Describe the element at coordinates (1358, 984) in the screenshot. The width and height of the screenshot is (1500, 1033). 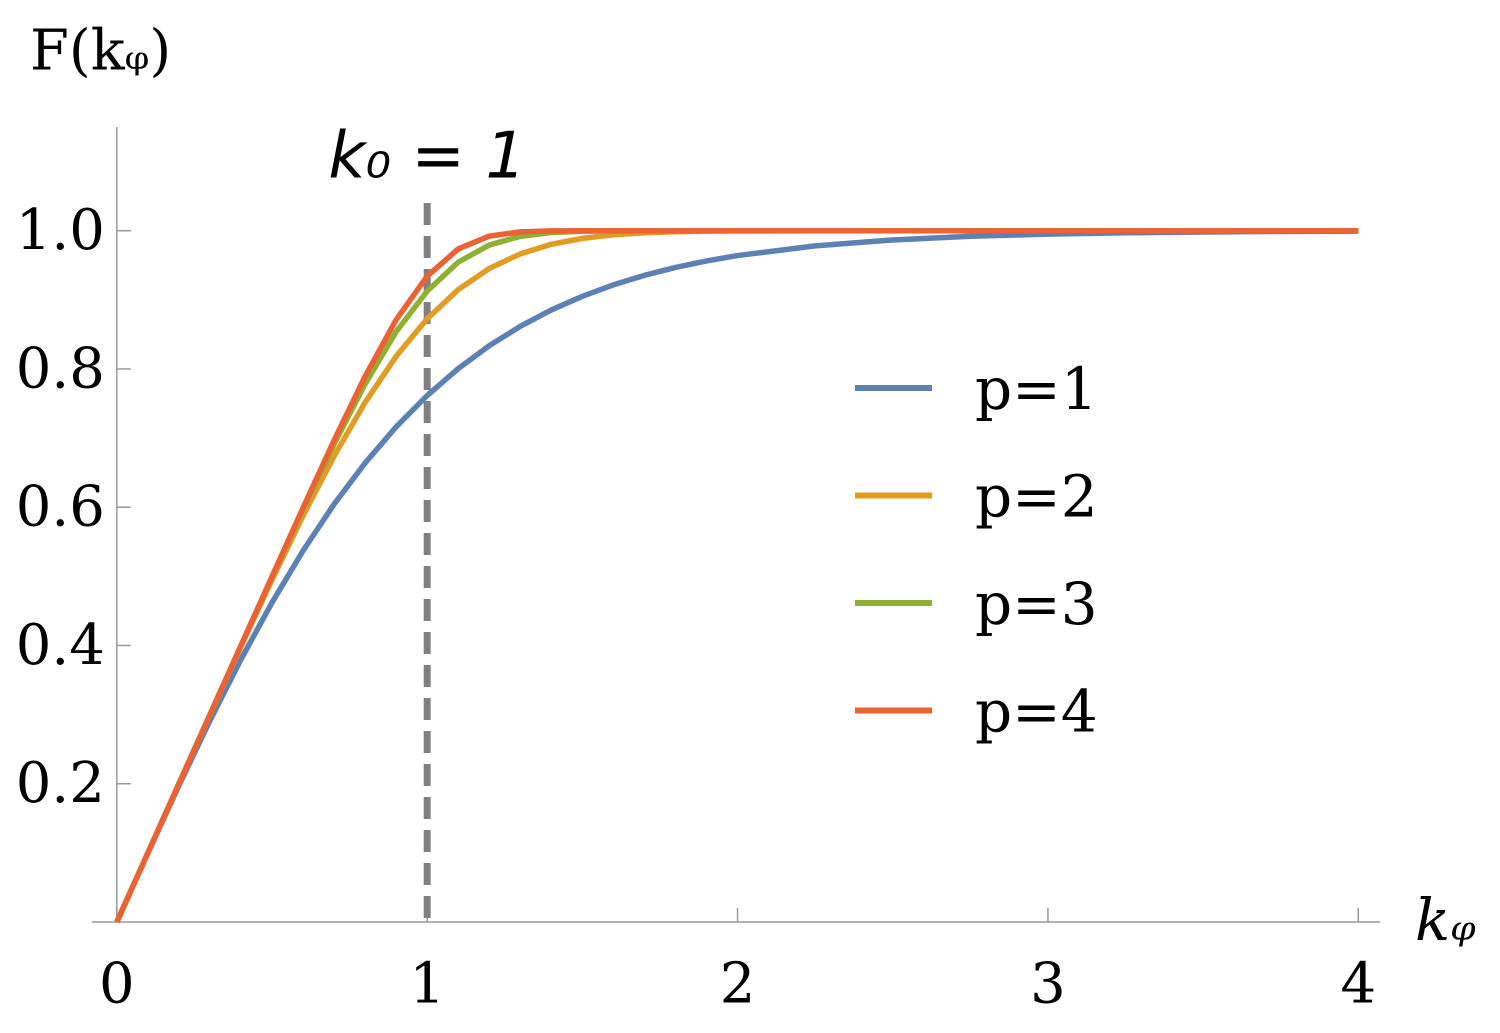
I see `x-tick-label: 4` at that location.